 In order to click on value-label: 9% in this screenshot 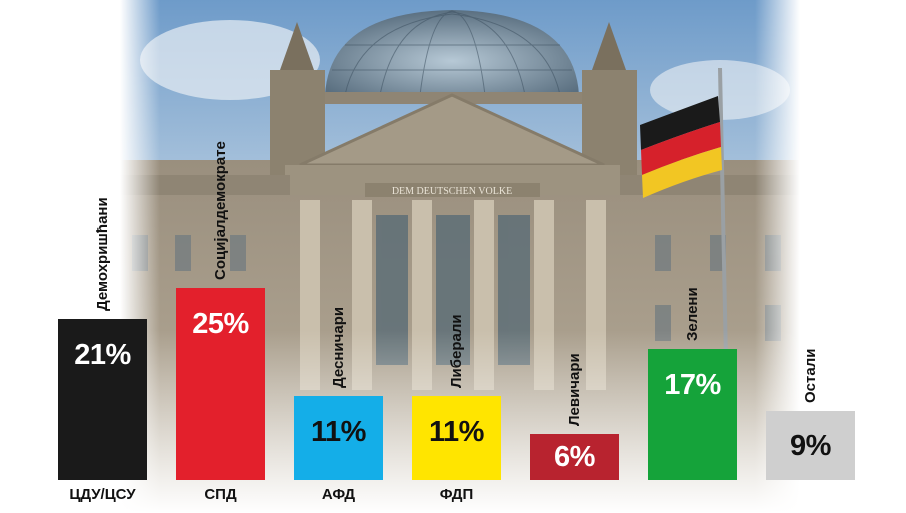, I will do `click(810, 445)`.